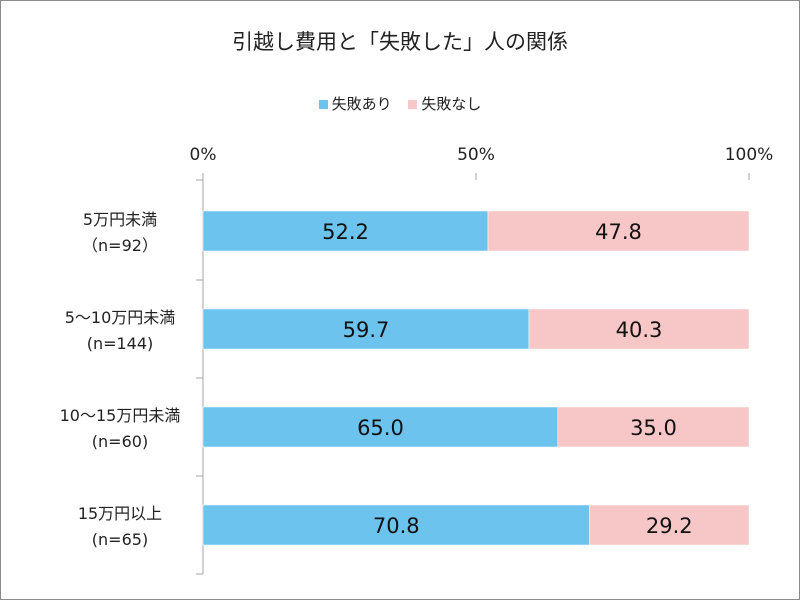 Image resolution: width=800 pixels, height=600 pixels. Describe the element at coordinates (120, 343) in the screenshot. I see `category-sample-size: (n=144)` at that location.